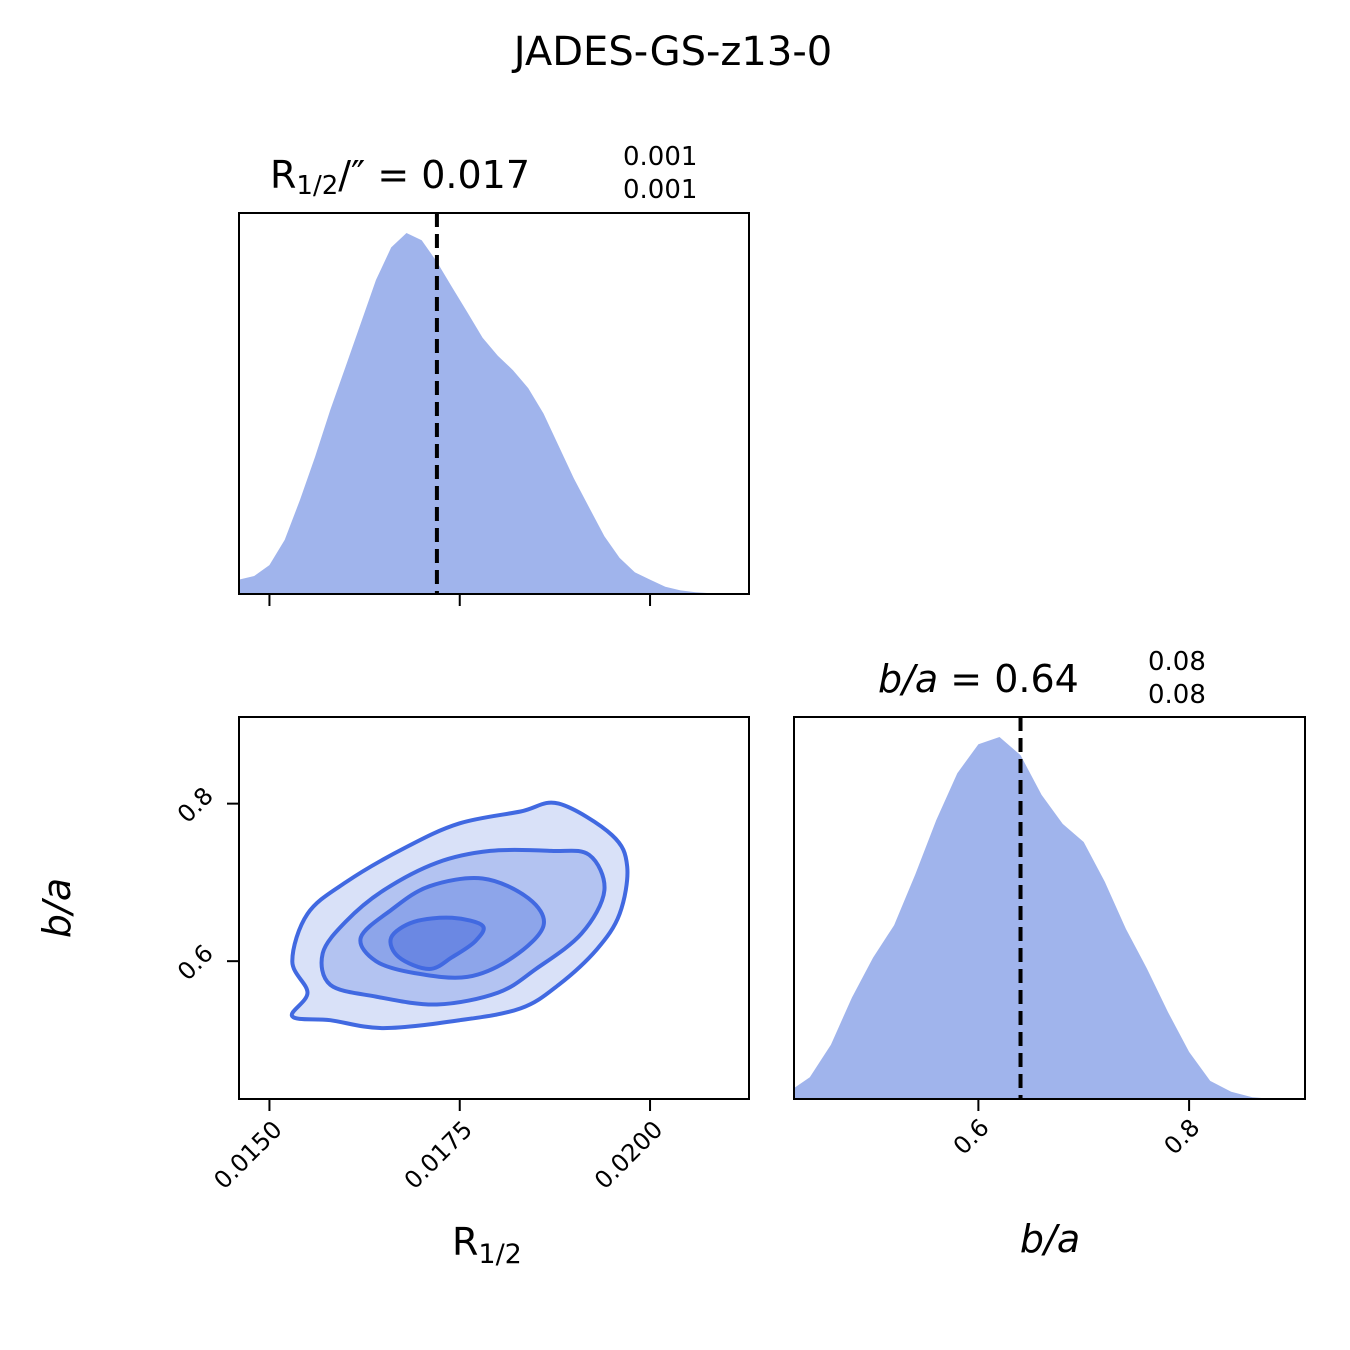 The width and height of the screenshot is (1350, 1350). What do you see at coordinates (248, 1154) in the screenshot?
I see `r-half-x-tick-label-0: 0.0150` at bounding box center [248, 1154].